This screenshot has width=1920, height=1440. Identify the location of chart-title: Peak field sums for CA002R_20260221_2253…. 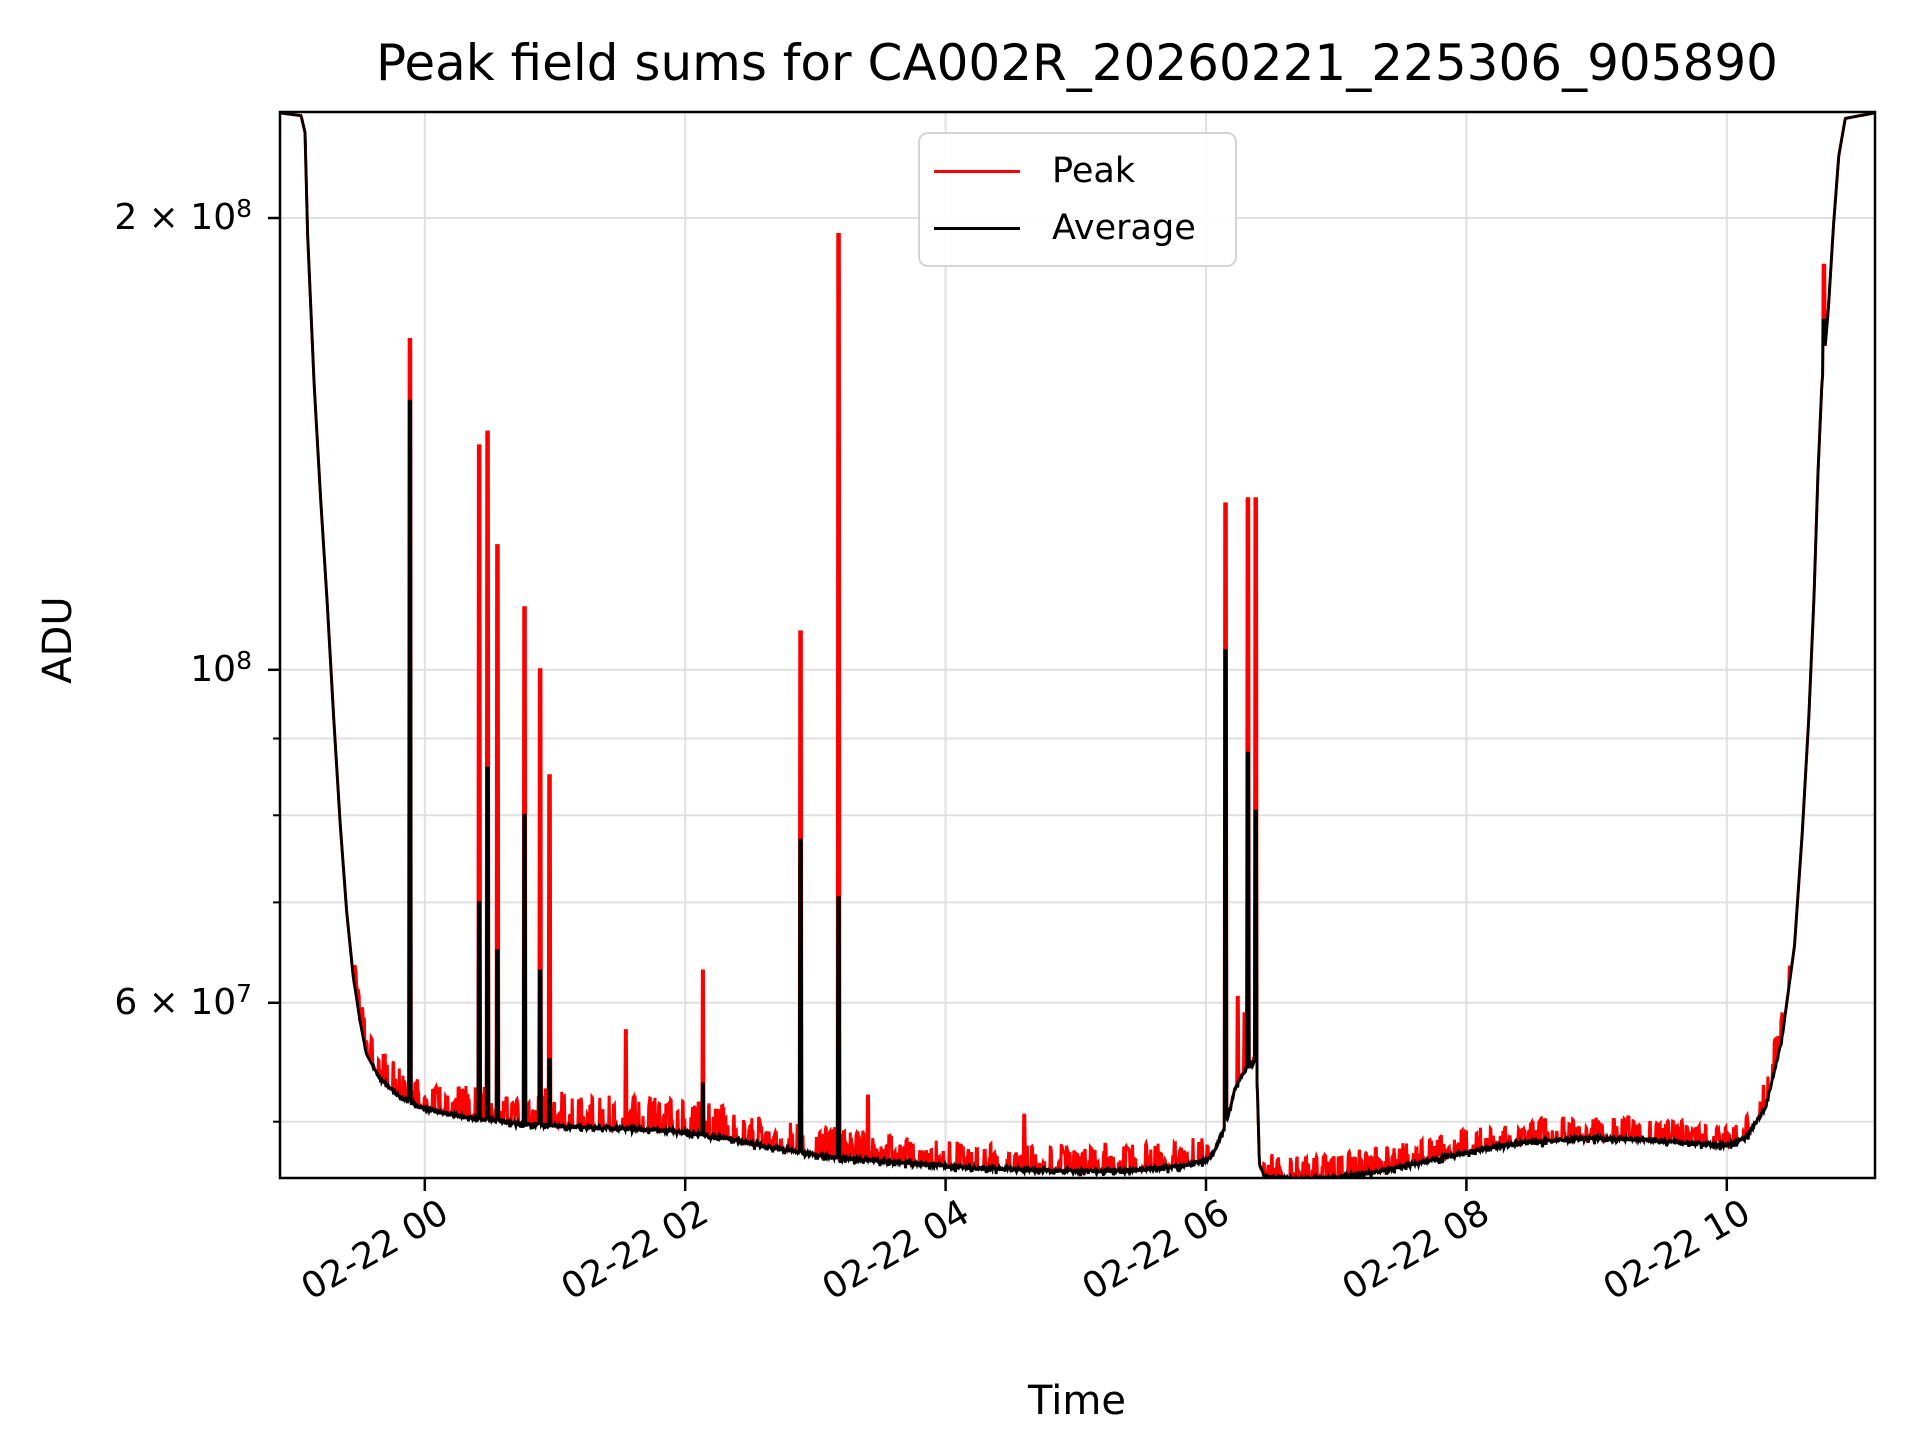
(1077, 63).